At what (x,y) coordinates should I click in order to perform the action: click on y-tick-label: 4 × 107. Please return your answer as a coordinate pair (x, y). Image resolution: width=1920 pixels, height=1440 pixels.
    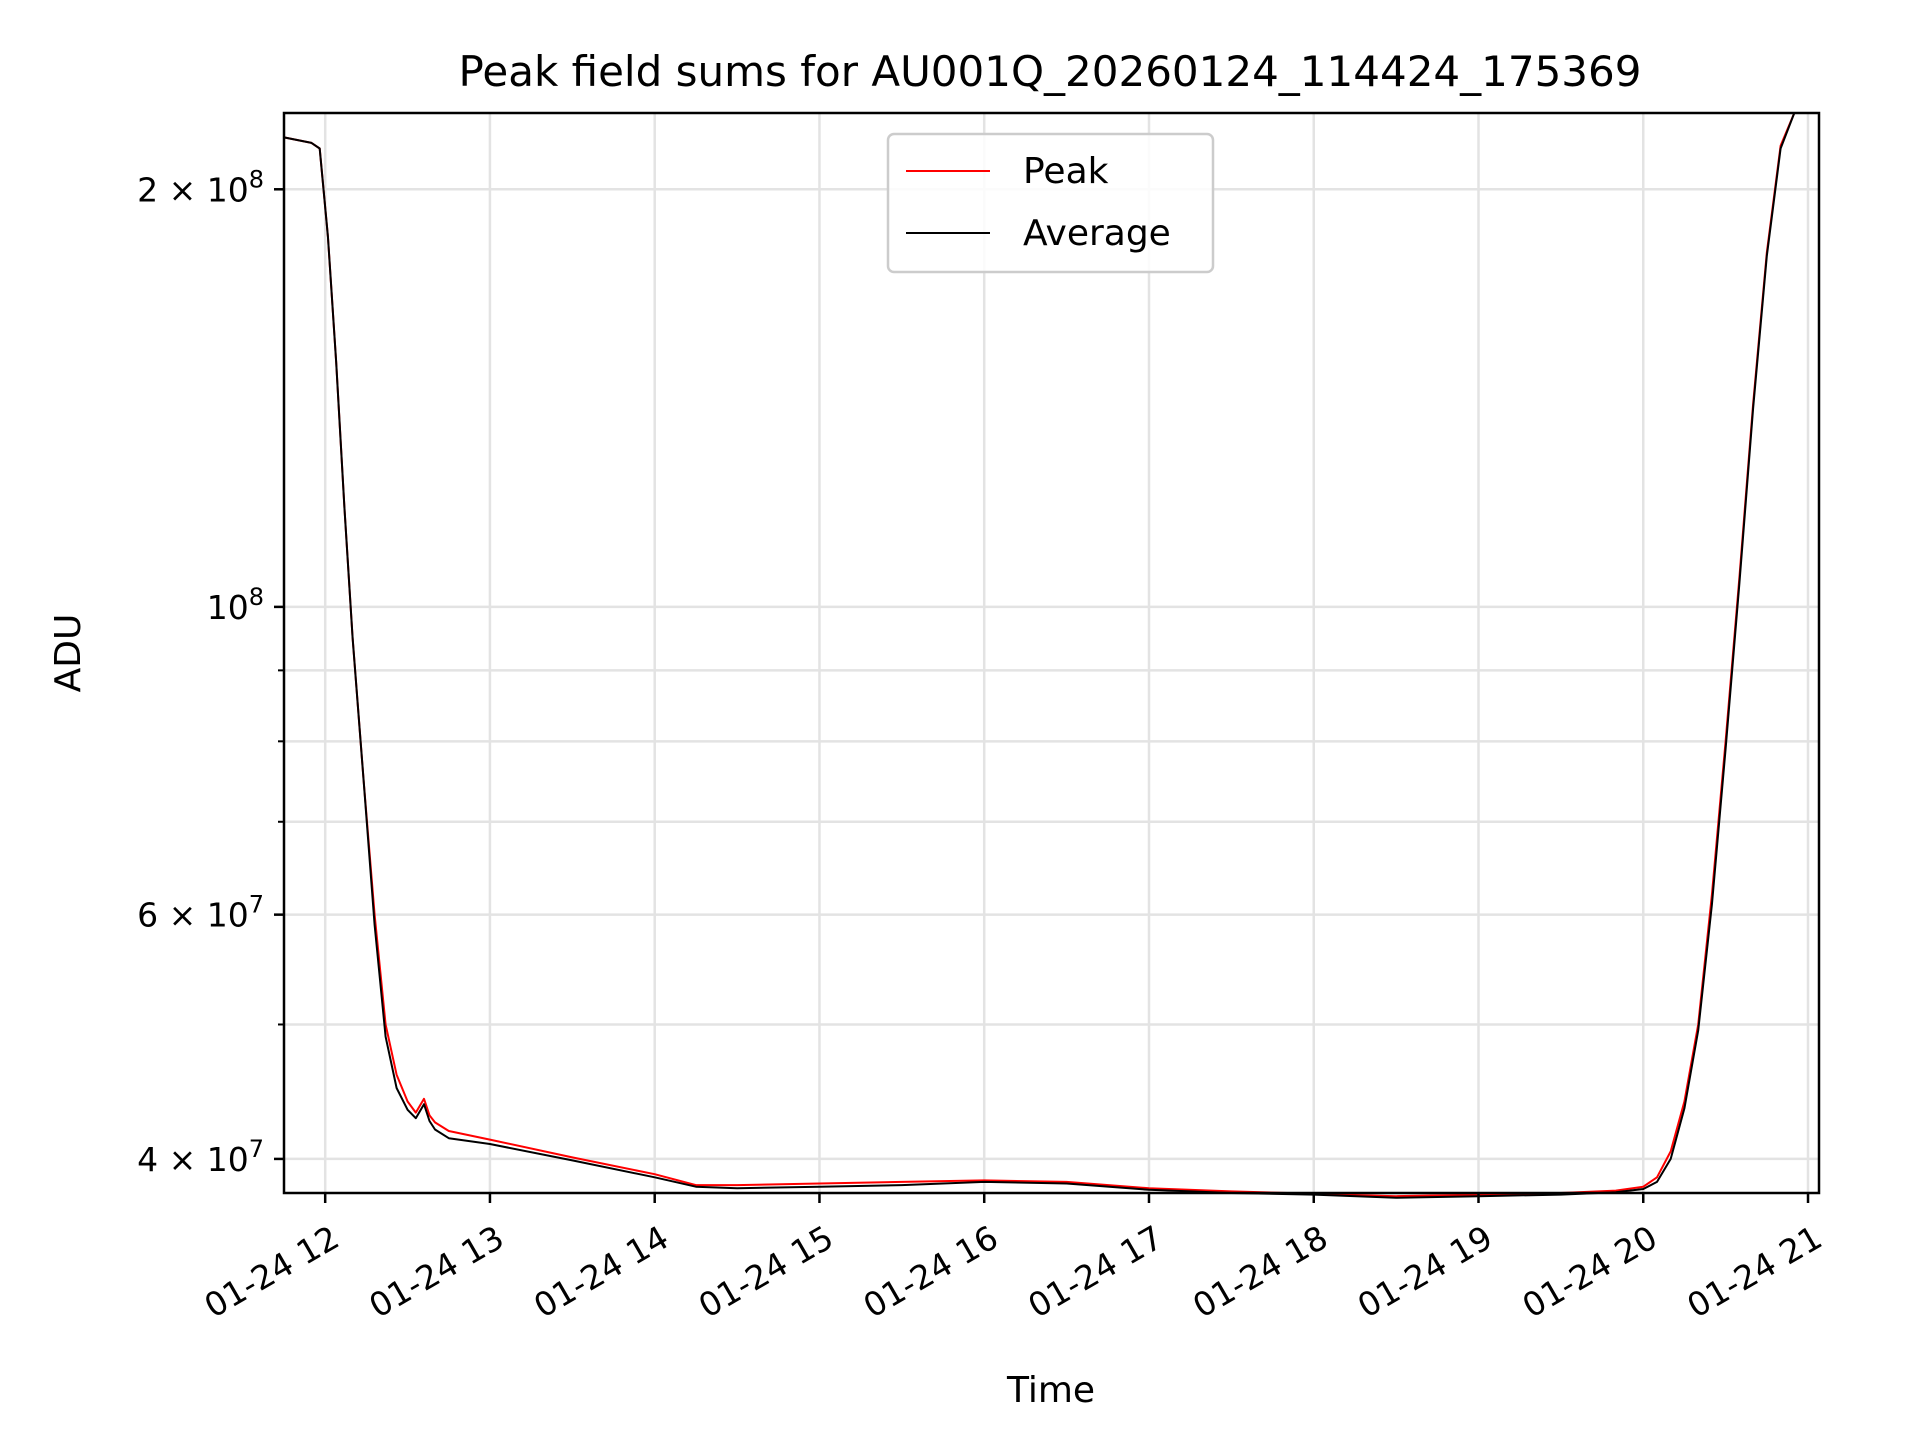
    Looking at the image, I should click on (200, 1157).